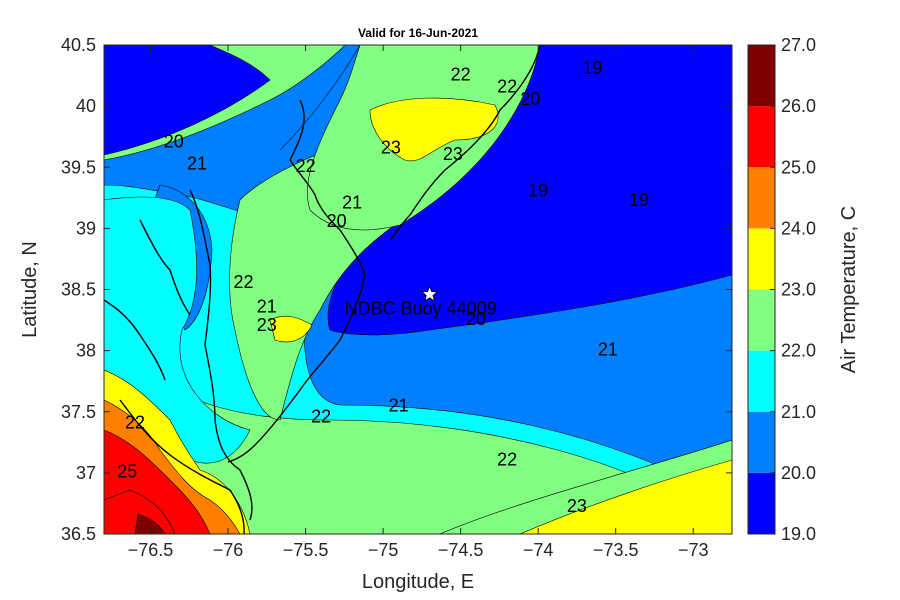 Image resolution: width=900 pixels, height=600 pixels. Describe the element at coordinates (78, 534) in the screenshot. I see `y-tick-label: 36.5` at that location.